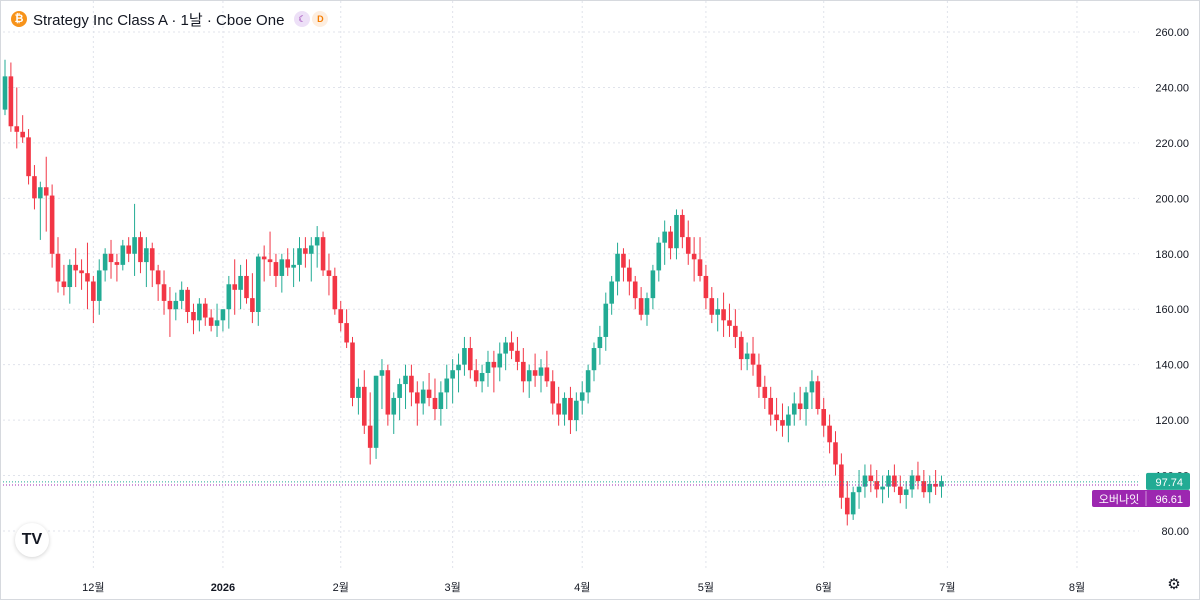 The image size is (1200, 600). Describe the element at coordinates (93, 587) in the screenshot. I see `x-tick-label: 12월` at that location.